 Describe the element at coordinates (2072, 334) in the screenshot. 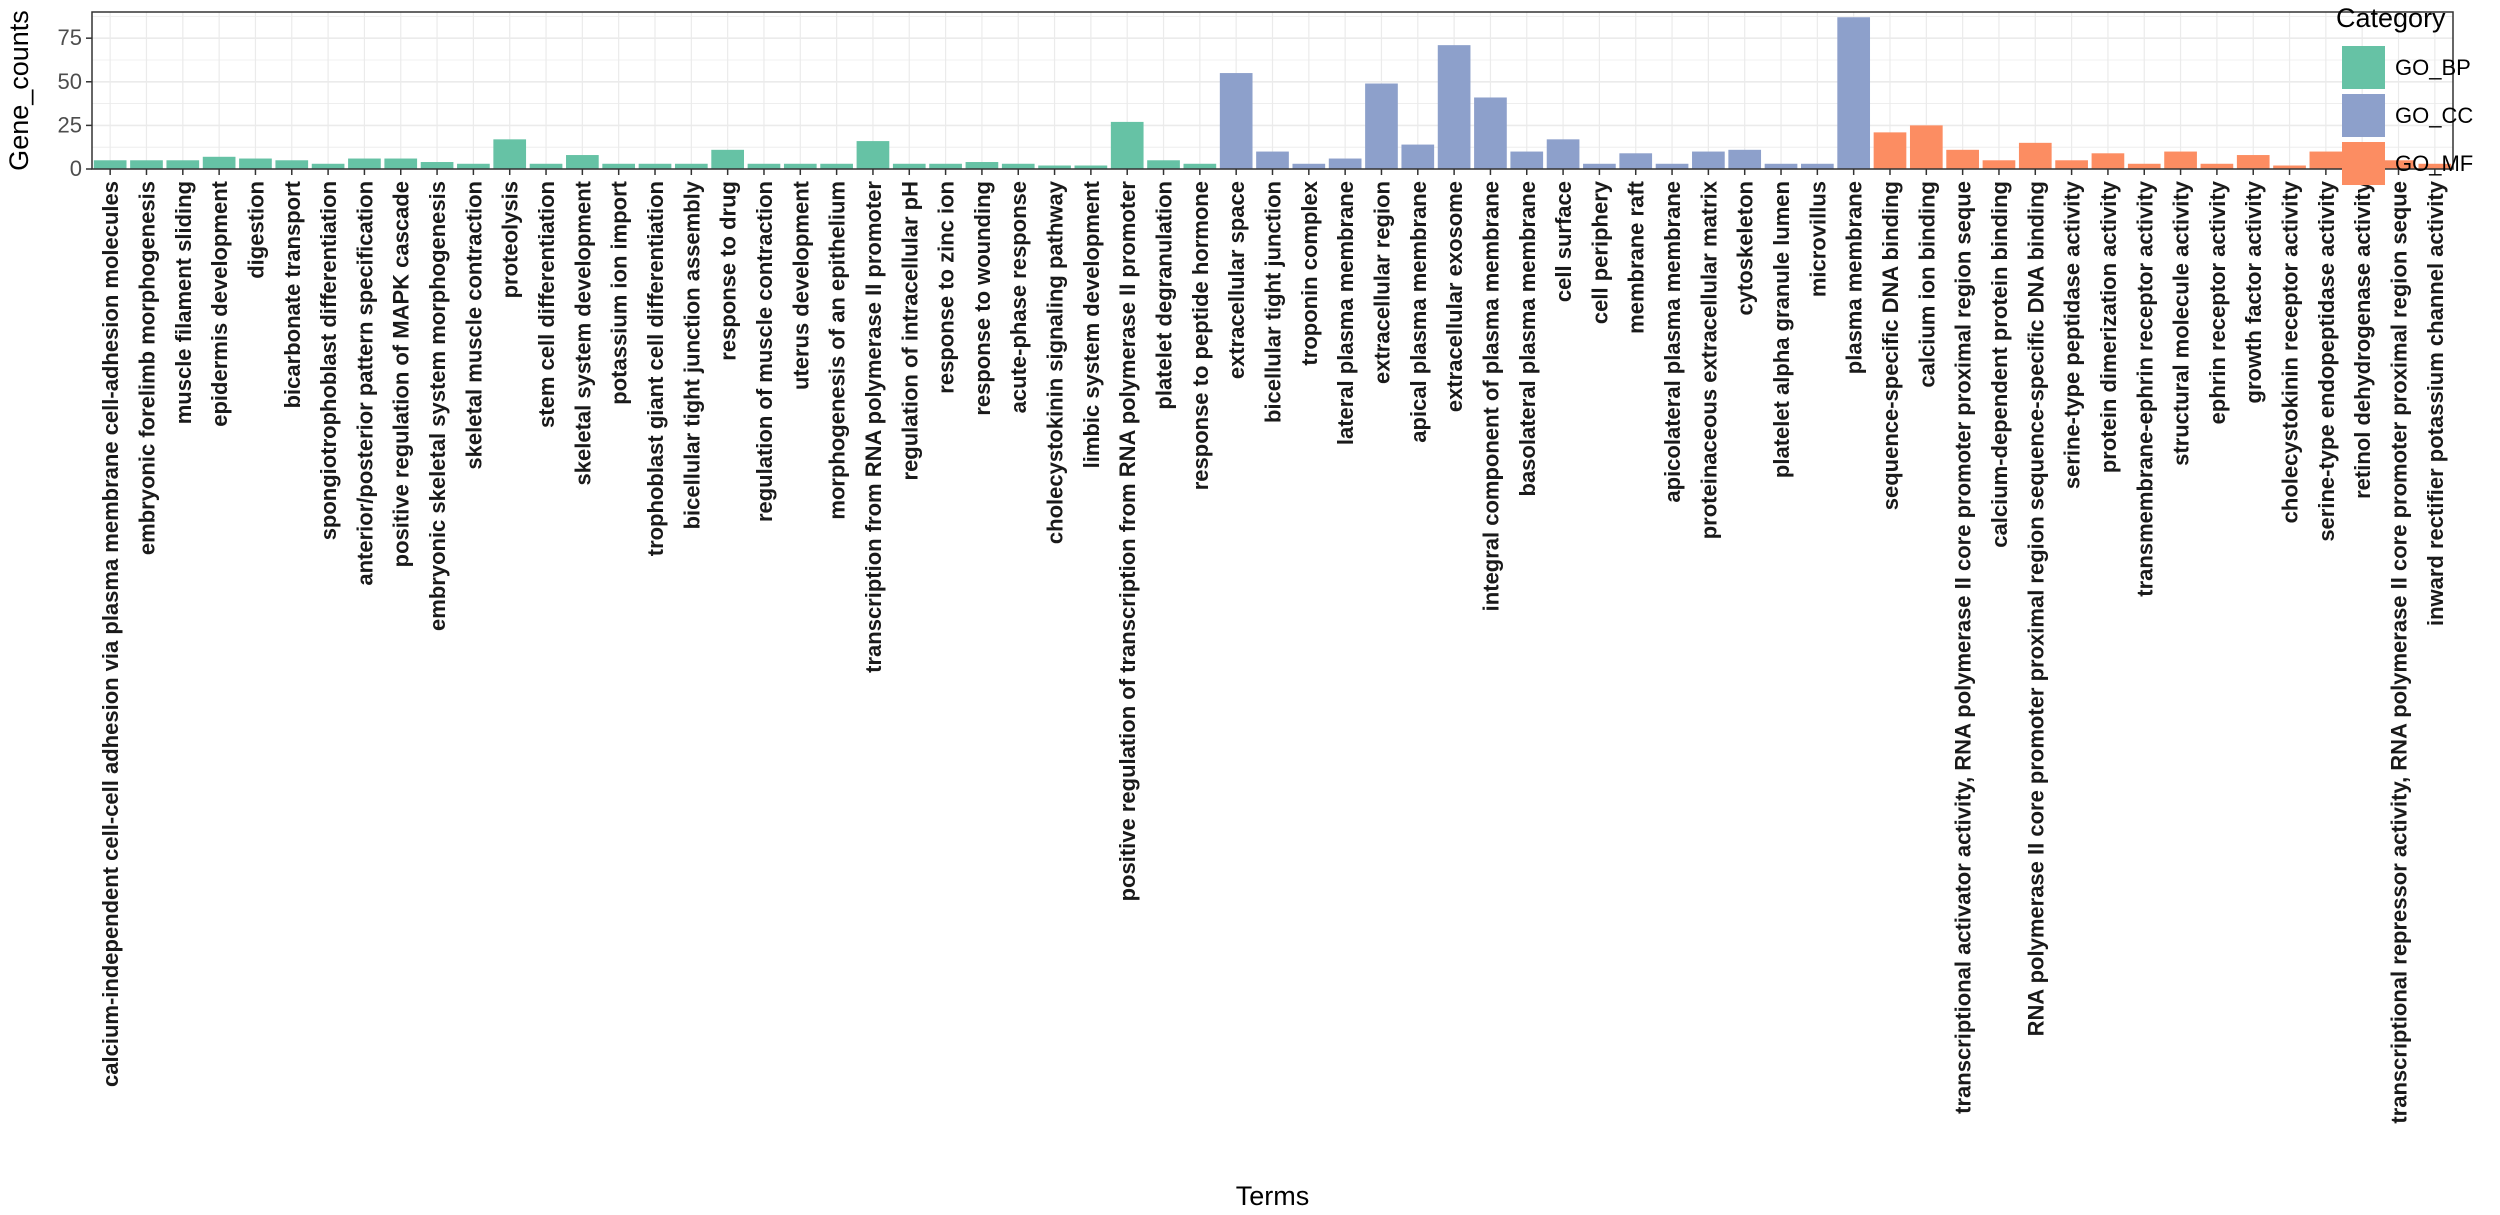

I see `x-tick-label: serine-type peptidase activity` at that location.